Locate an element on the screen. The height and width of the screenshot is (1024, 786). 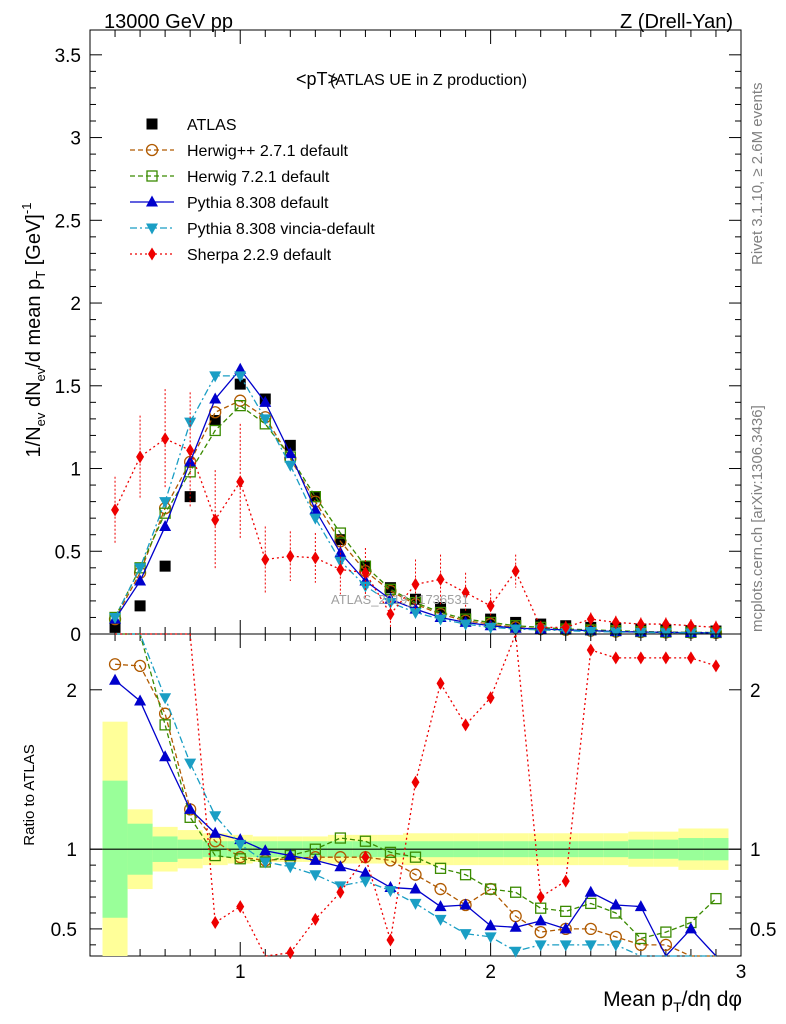
analysis-watermark: ATLAS_2019_I1736531 is located at coordinates (400, 599).